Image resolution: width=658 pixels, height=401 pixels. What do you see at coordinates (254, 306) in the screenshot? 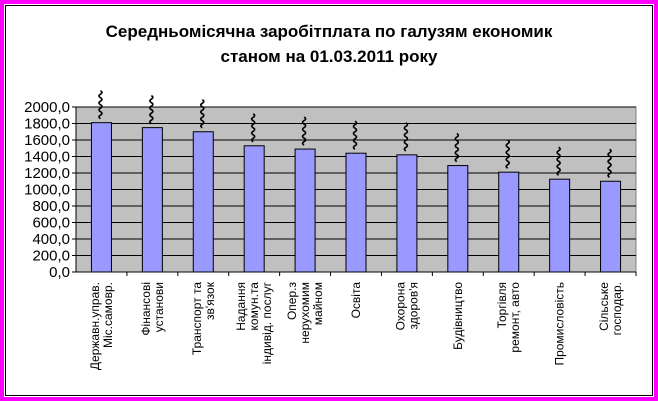
I see `x-tick-label-line: комун.та` at bounding box center [254, 306].